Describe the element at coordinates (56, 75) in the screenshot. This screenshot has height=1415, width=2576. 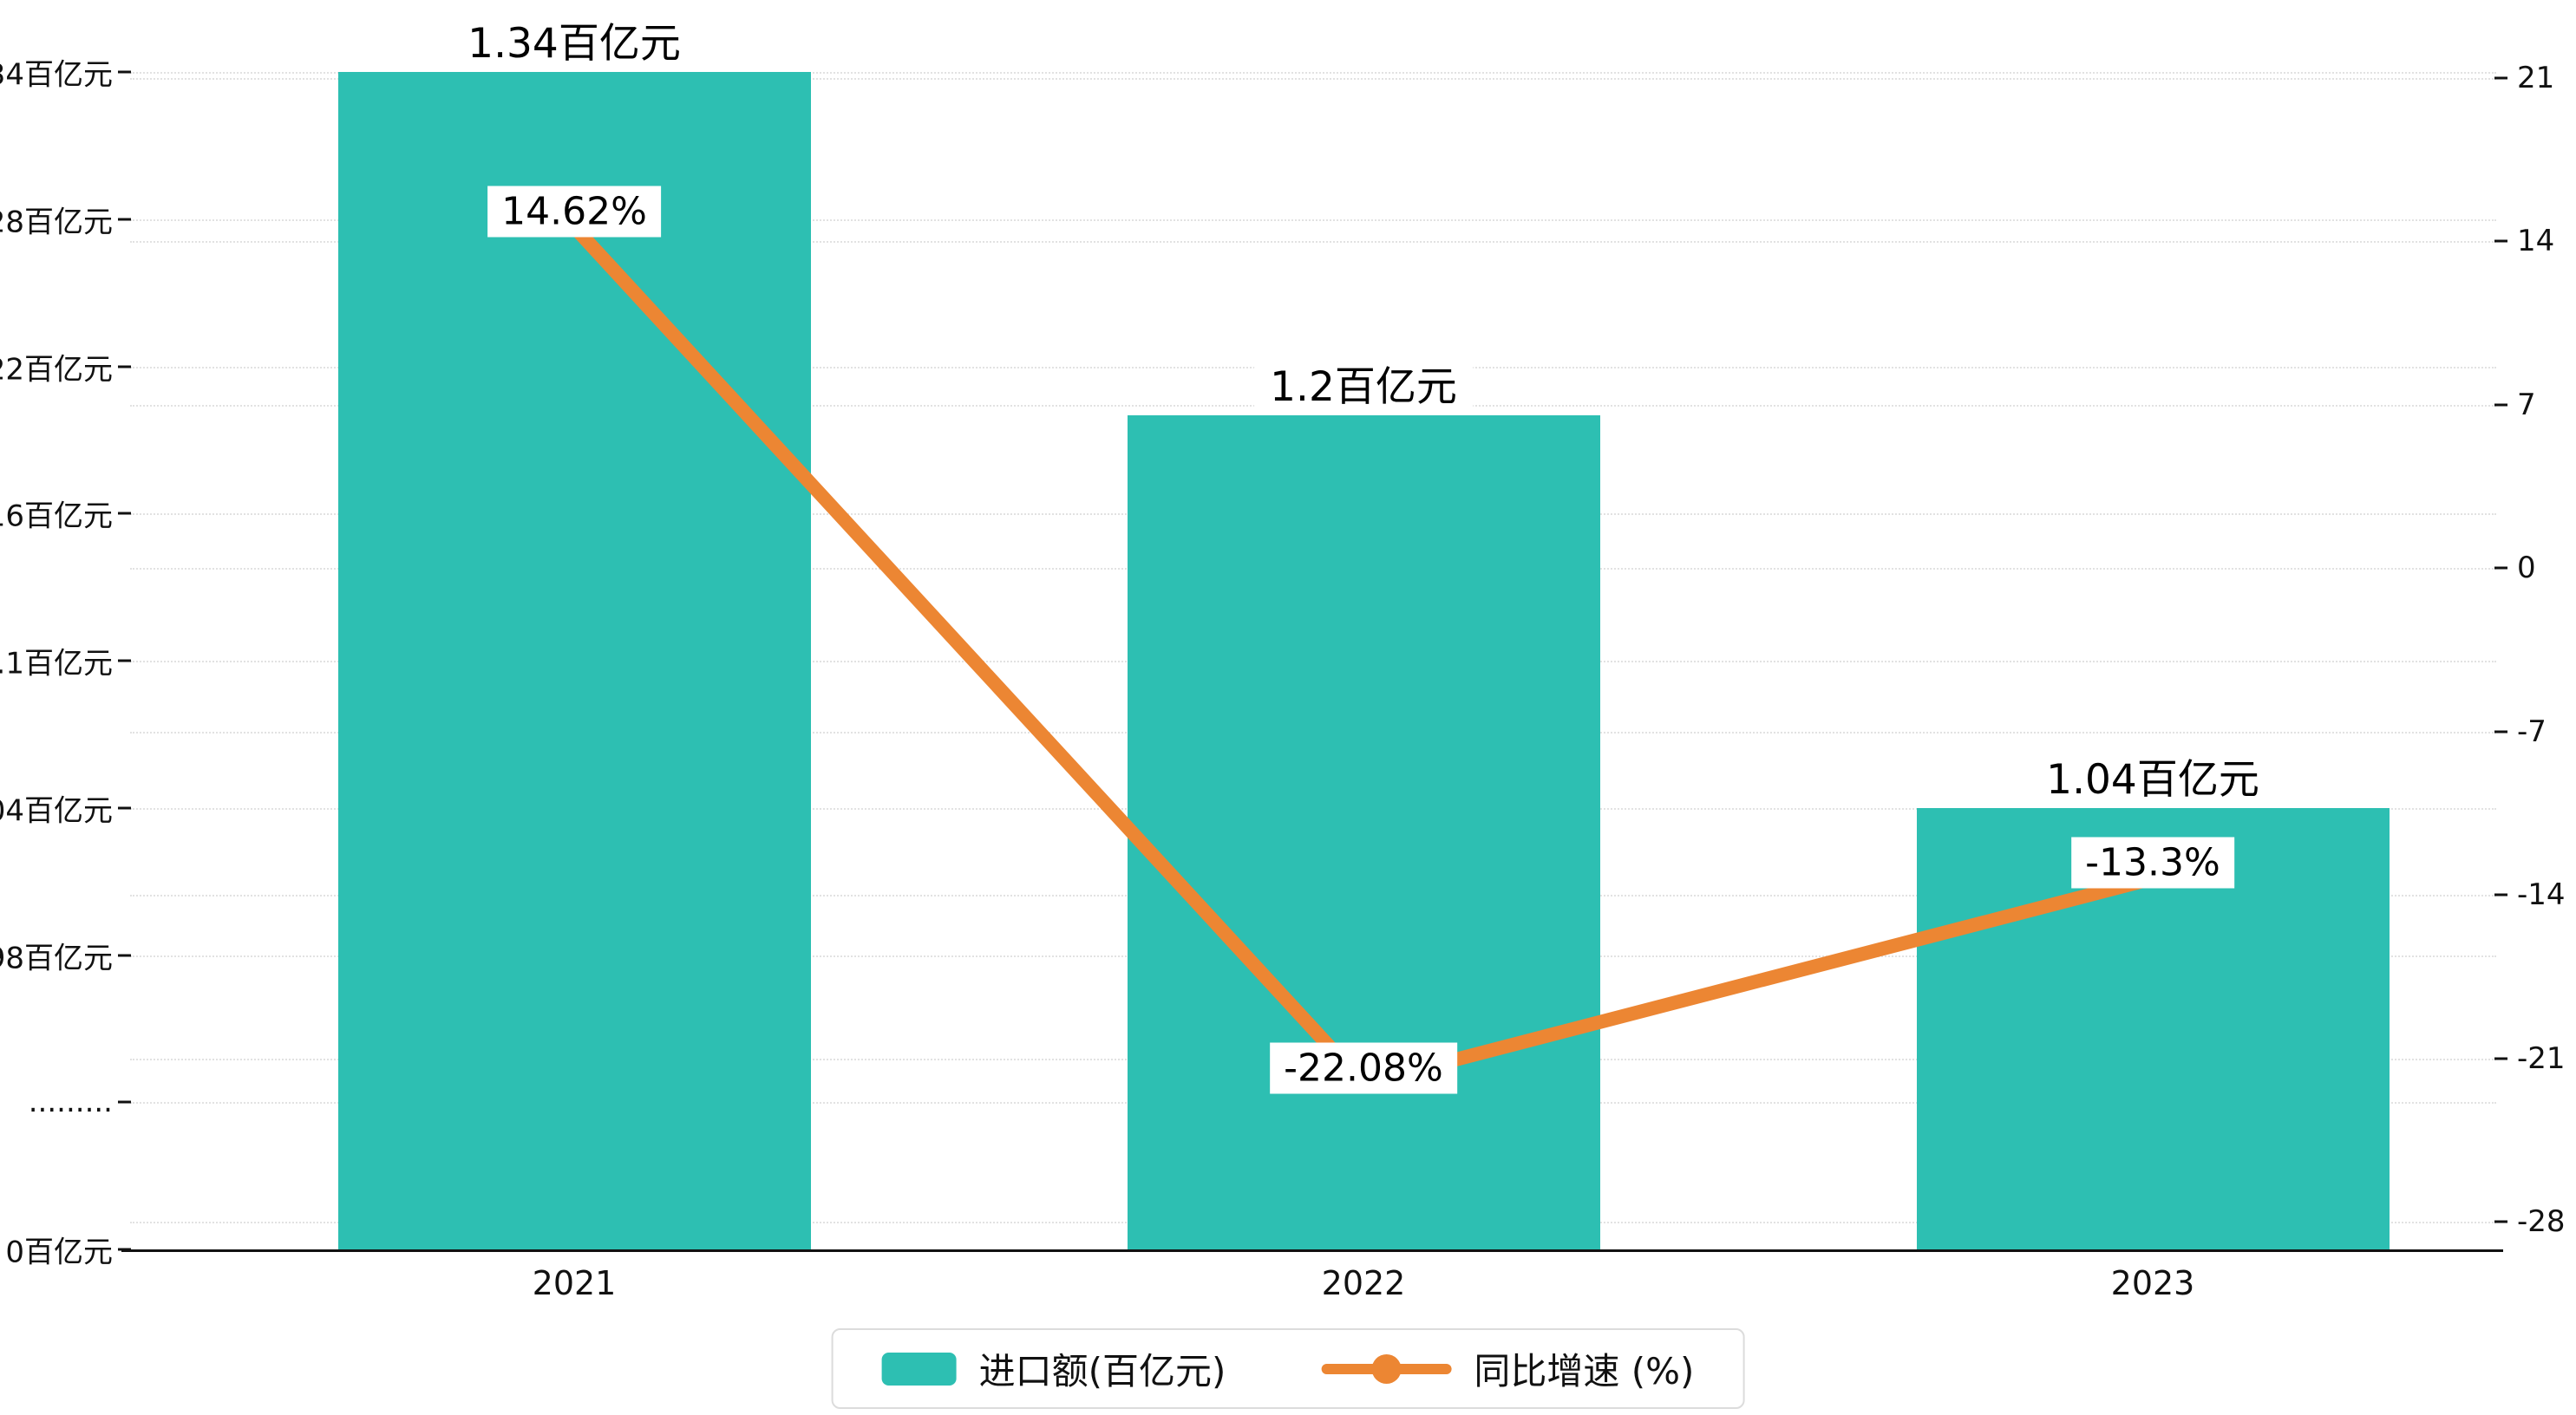
I see `y-axis-label-left: 1.34百亿元` at that location.